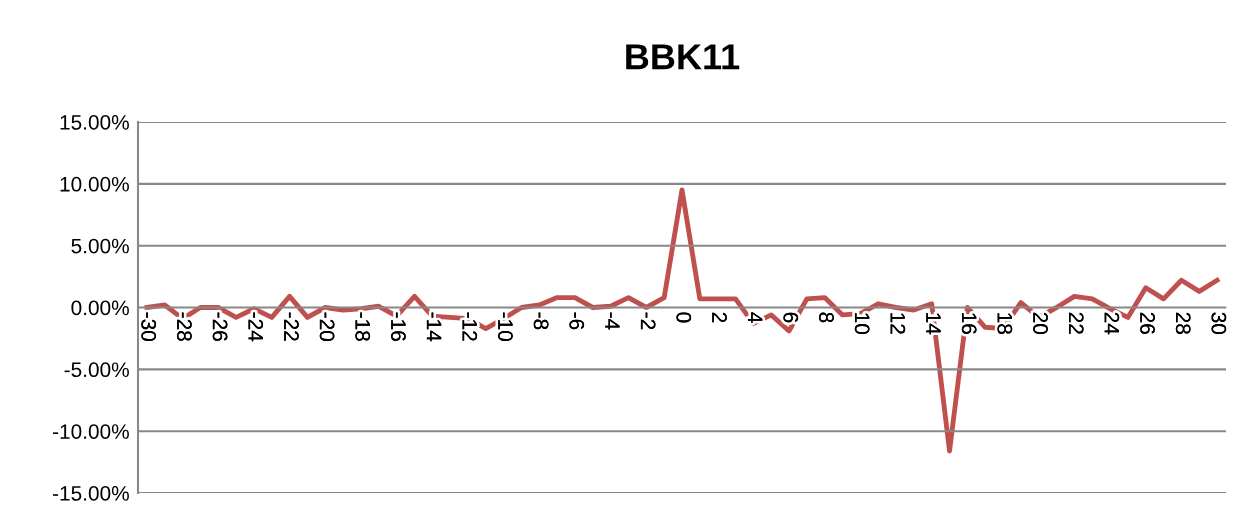 The width and height of the screenshot is (1252, 518). Describe the element at coordinates (683, 57) in the screenshot. I see `chart-title: BBK11` at that location.